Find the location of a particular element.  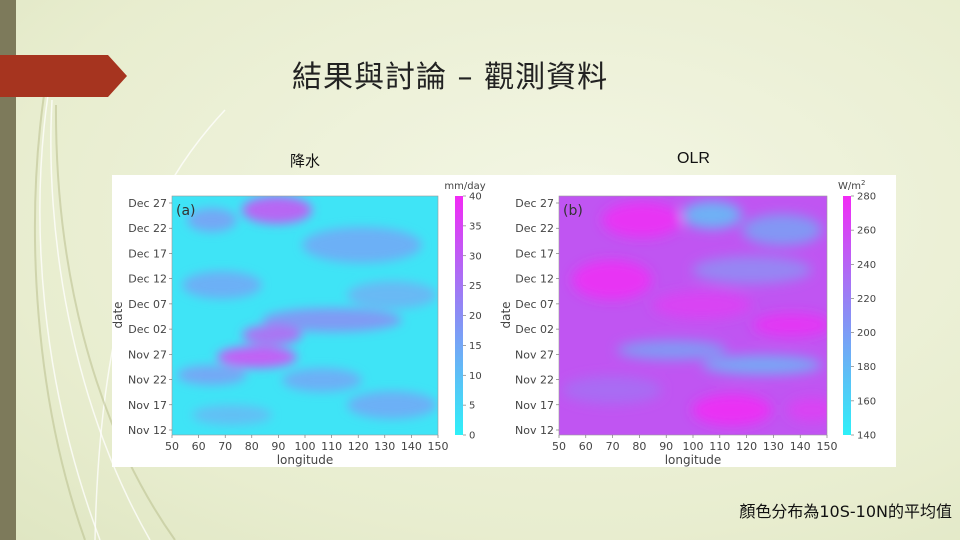

colorbar-a is located at coordinates (459, 315).